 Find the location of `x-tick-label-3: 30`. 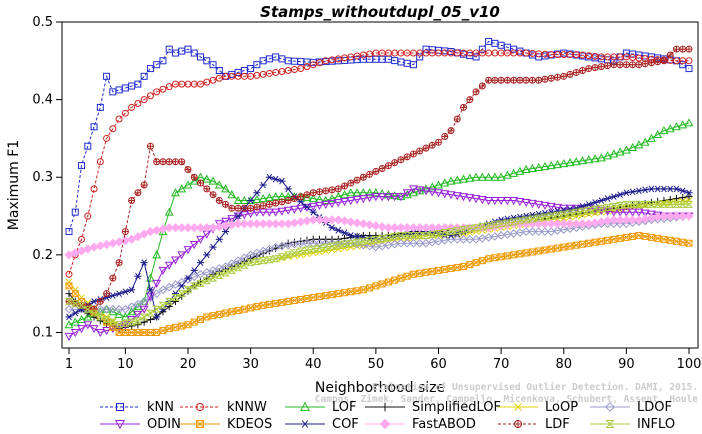

x-tick-label-3: 30 is located at coordinates (250, 364).